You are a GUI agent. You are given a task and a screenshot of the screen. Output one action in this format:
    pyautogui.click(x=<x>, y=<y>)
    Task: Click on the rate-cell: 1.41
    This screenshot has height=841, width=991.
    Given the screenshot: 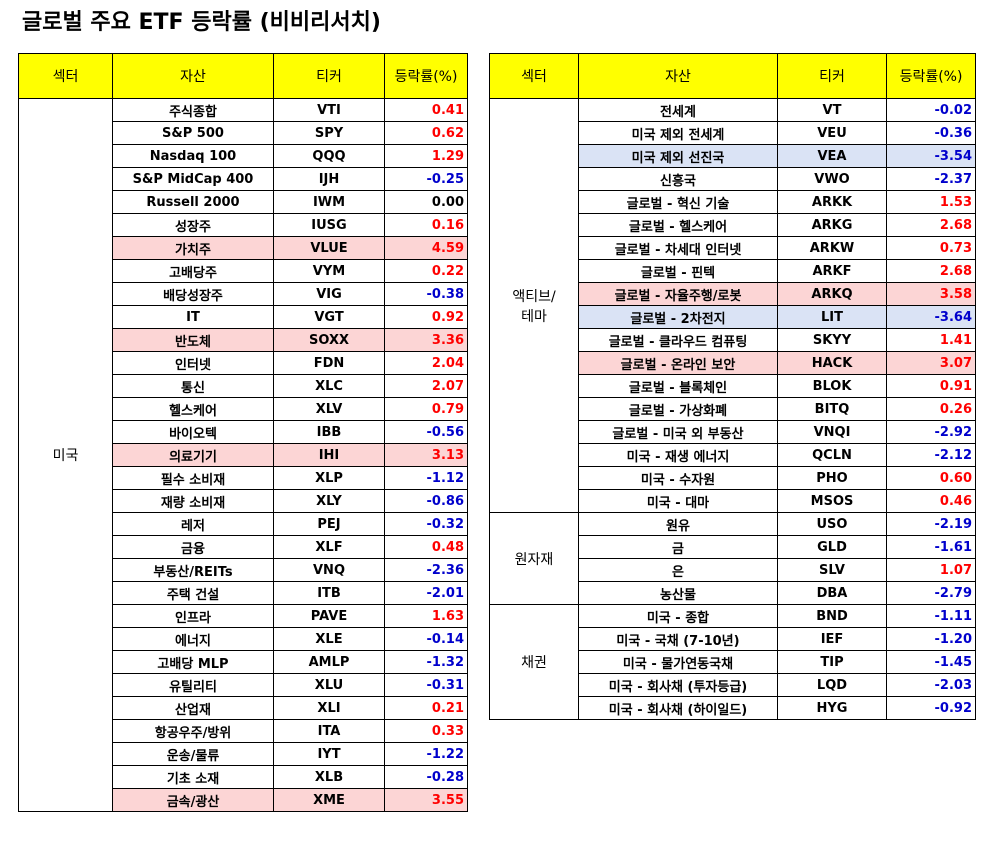 What is the action you would take?
    pyautogui.click(x=931, y=340)
    